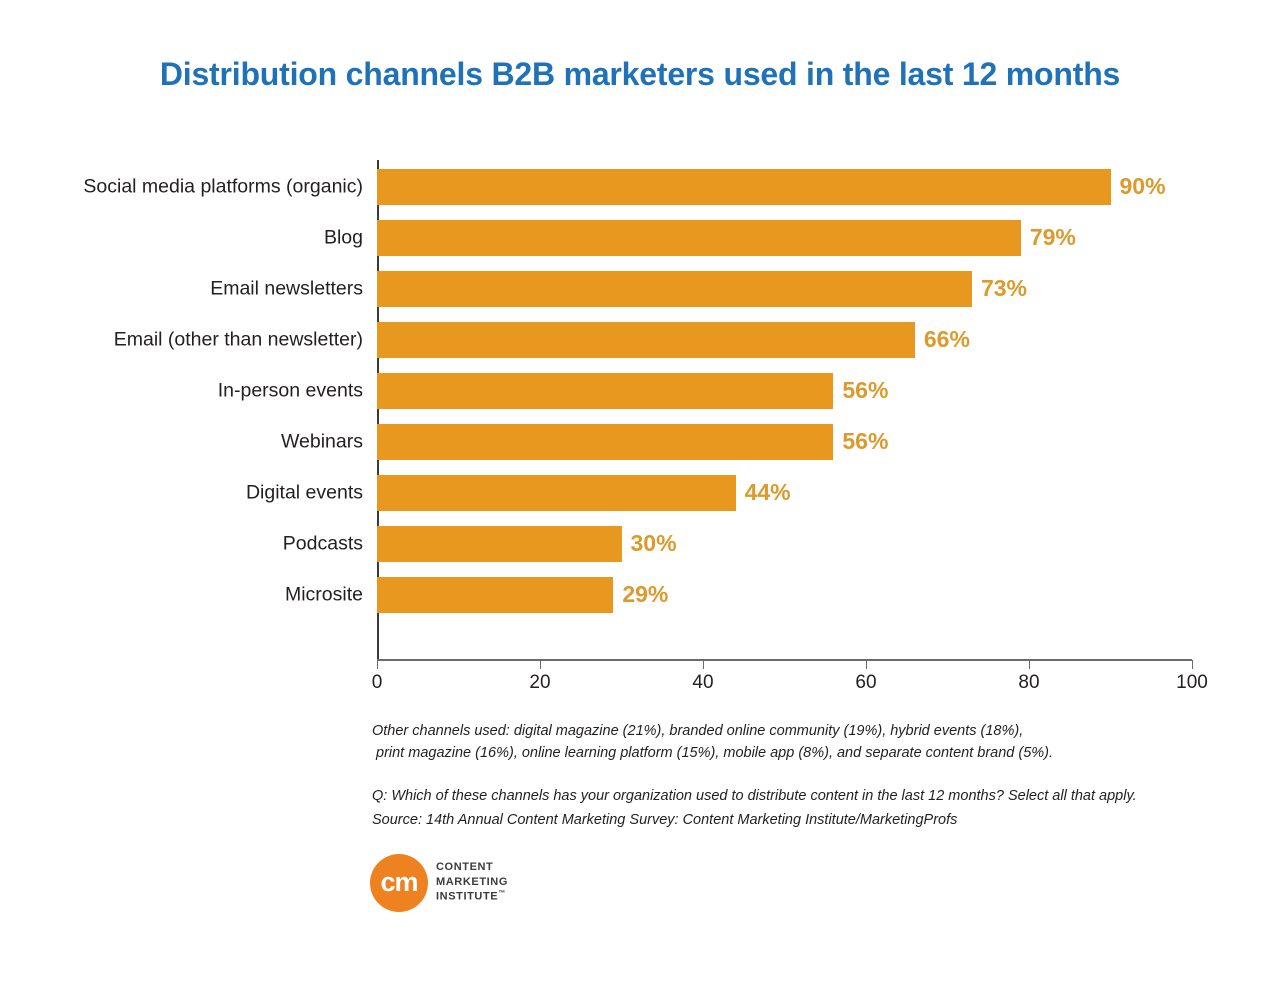  Describe the element at coordinates (290, 390) in the screenshot. I see `category-label: In-person events` at that location.